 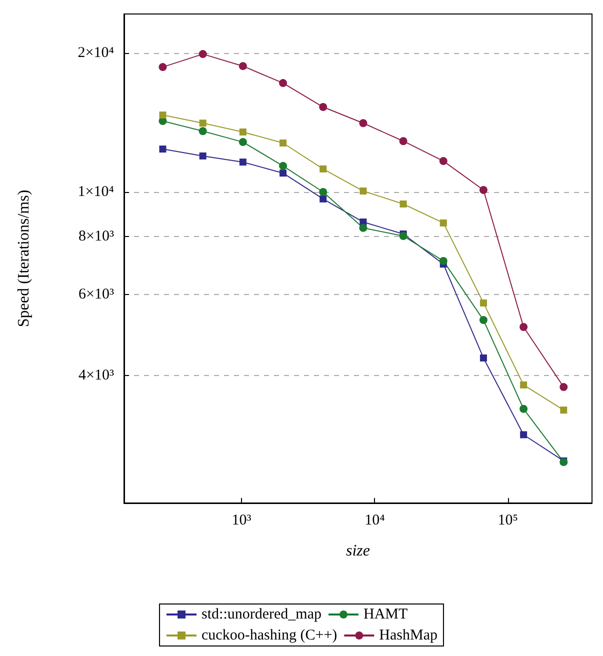 What do you see at coordinates (96, 236) in the screenshot?
I see `y-tick-label: 8×10³` at bounding box center [96, 236].